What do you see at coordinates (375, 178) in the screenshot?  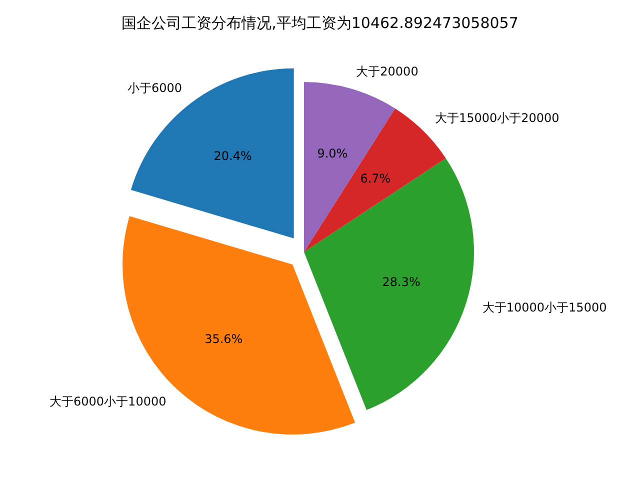 I see `data-label: 6.7%` at bounding box center [375, 178].